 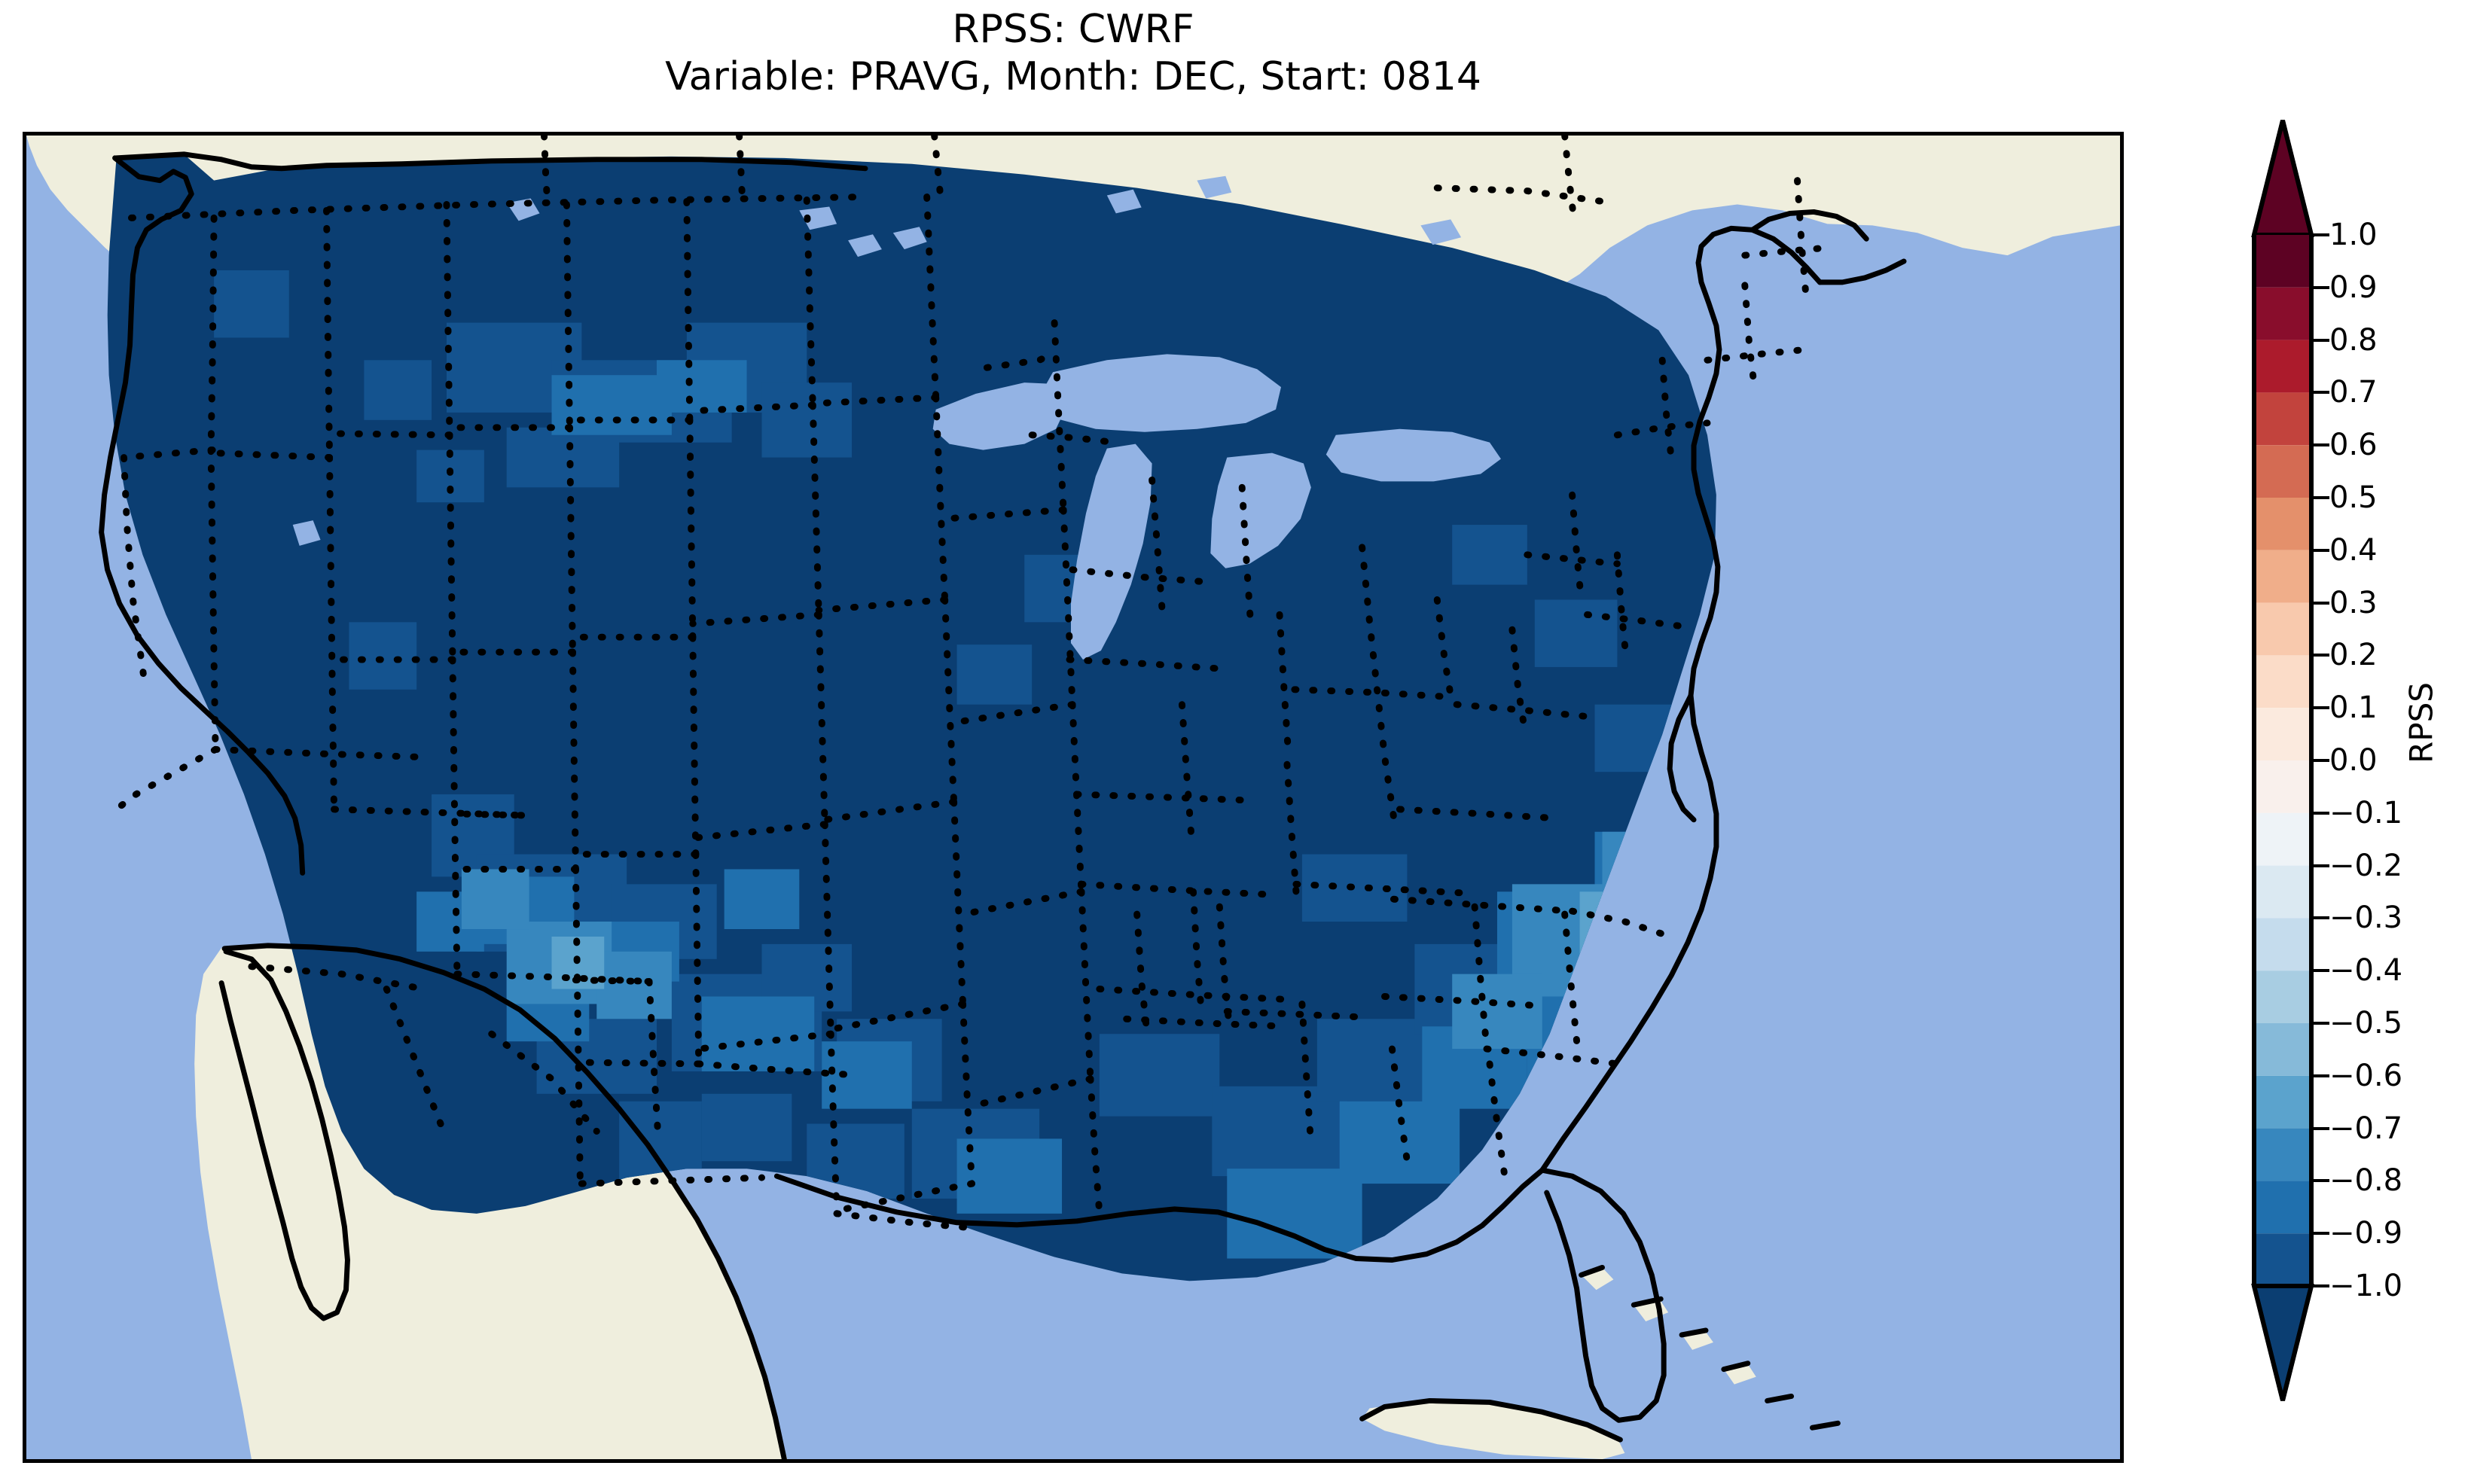 I want to click on lake-michigan, so click(x=1111, y=551).